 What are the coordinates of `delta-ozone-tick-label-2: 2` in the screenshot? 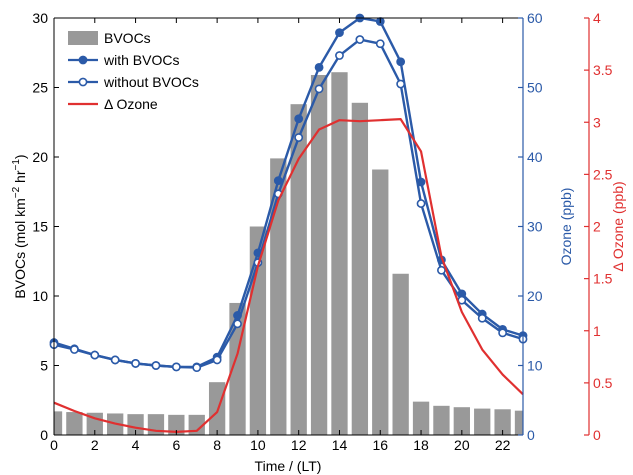 It's located at (597, 227).